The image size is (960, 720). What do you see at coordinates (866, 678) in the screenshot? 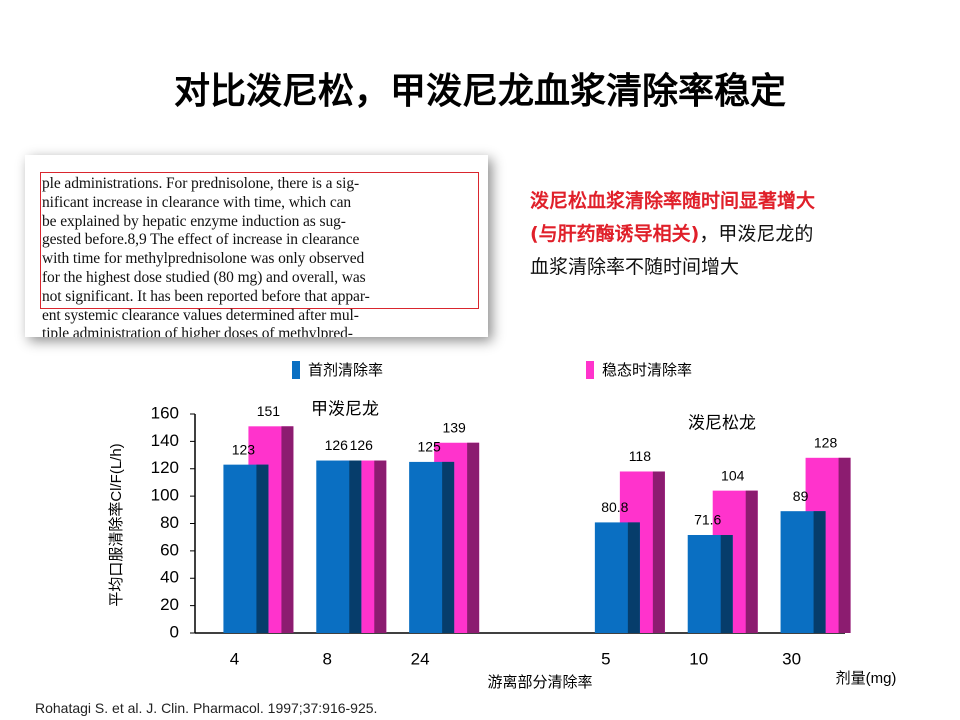
I see `x-axis-label: 剂量(mg)` at bounding box center [866, 678].